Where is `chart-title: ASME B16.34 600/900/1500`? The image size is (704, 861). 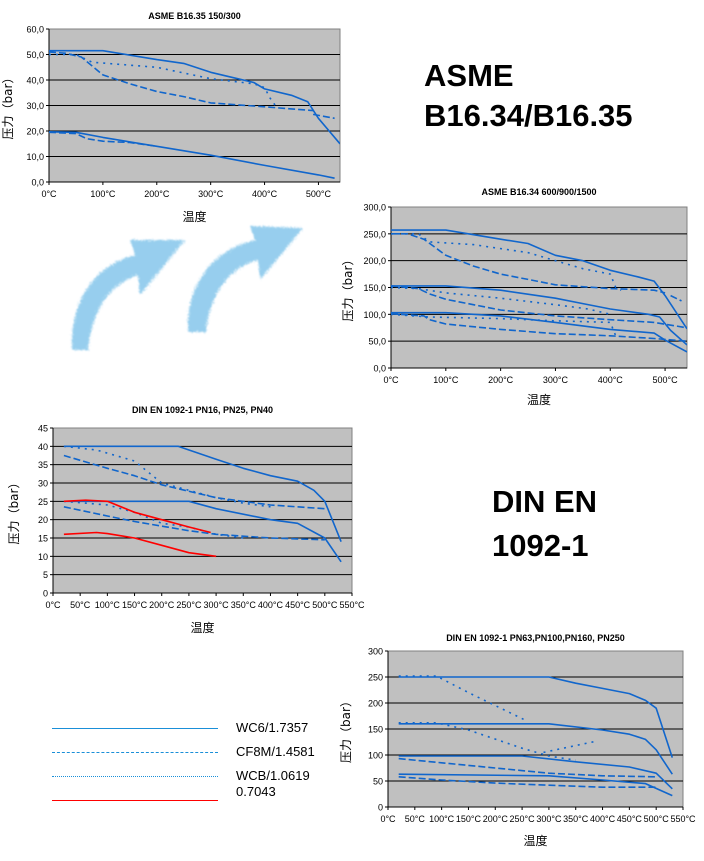 chart-title: ASME B16.34 600/900/1500 is located at coordinates (538, 192).